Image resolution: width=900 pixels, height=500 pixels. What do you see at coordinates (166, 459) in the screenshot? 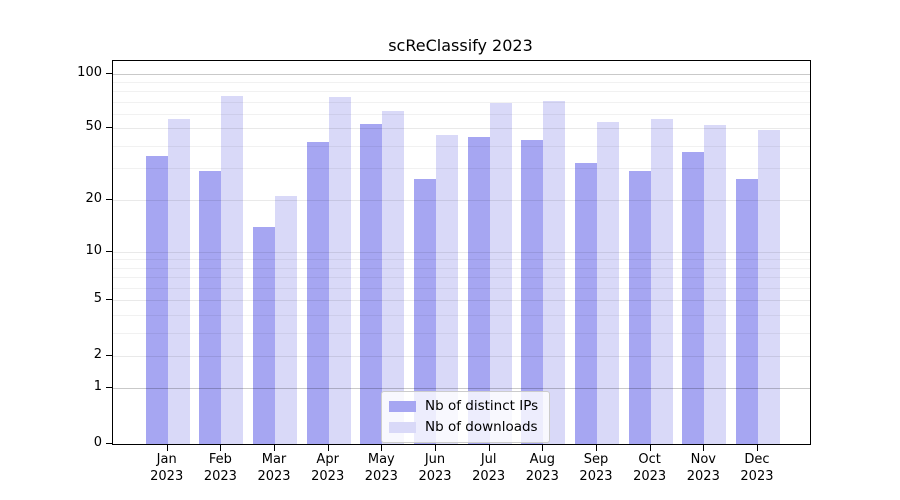
I see `x-tick-month: Jan` at bounding box center [166, 459].